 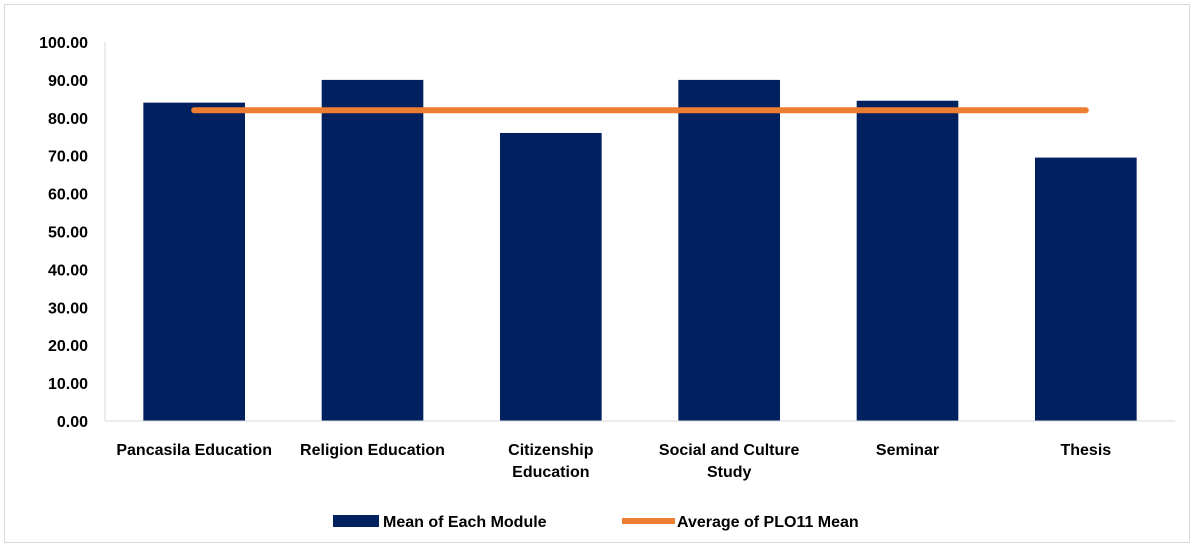 I want to click on x-tick-label-line: Thesis, so click(x=1085, y=450).